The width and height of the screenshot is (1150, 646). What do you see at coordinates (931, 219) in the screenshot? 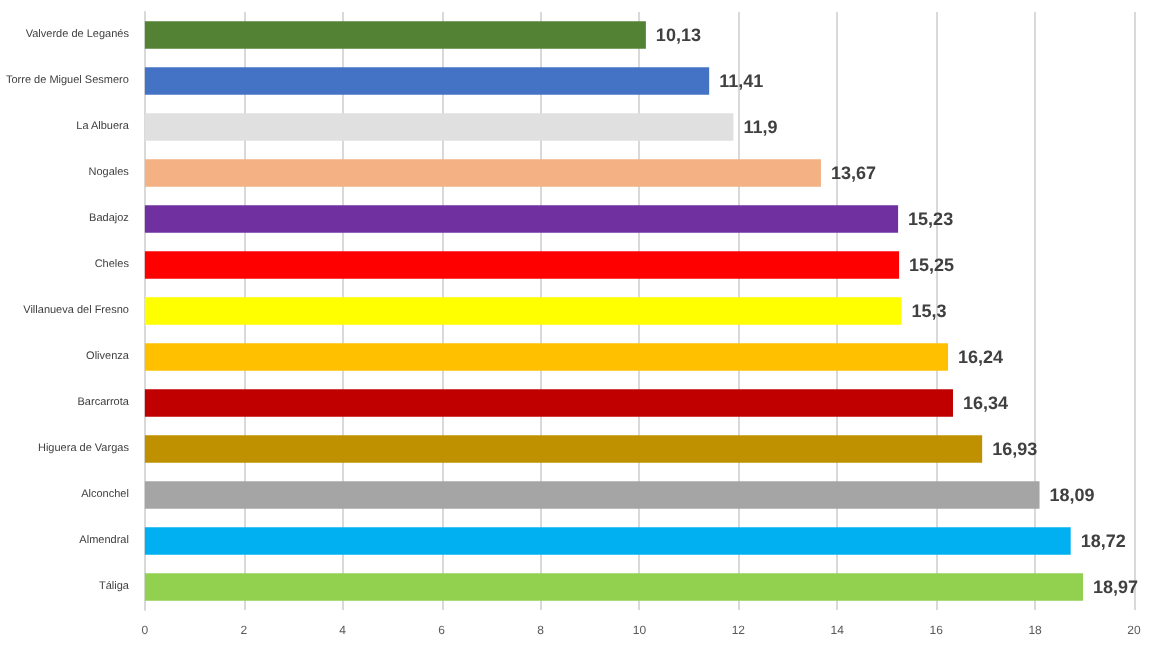
I see `data-label: 15,23` at bounding box center [931, 219].